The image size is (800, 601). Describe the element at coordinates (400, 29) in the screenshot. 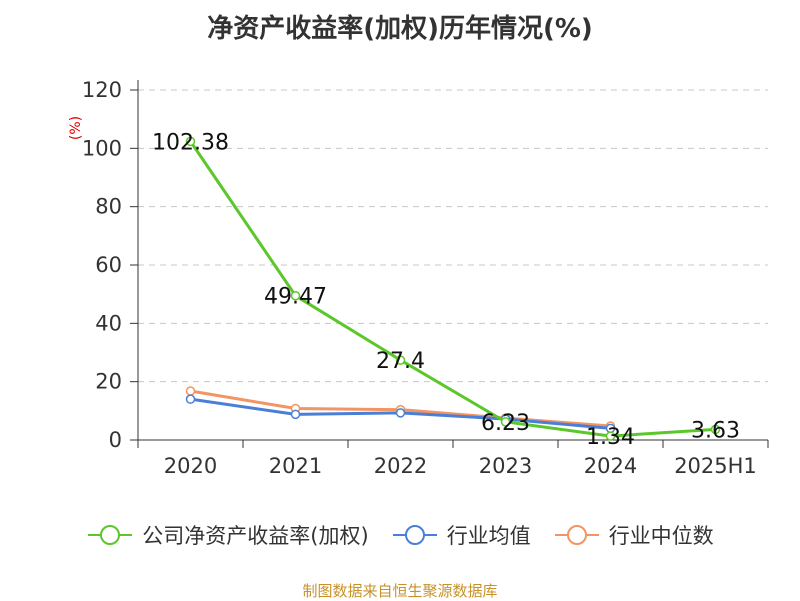

I see `chart-title: 净资产收益率(加权)历年情况(%)` at that location.